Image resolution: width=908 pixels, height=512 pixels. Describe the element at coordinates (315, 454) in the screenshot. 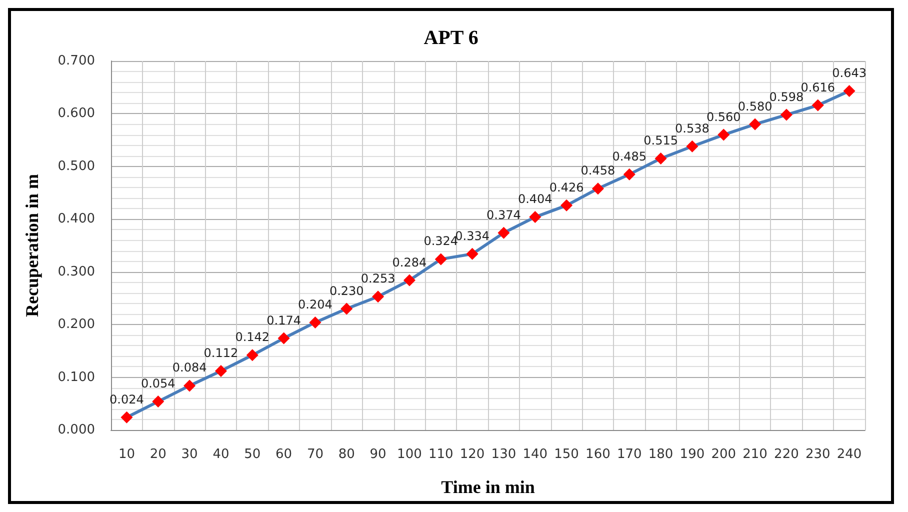

I see `x-tick-label: 70` at that location.